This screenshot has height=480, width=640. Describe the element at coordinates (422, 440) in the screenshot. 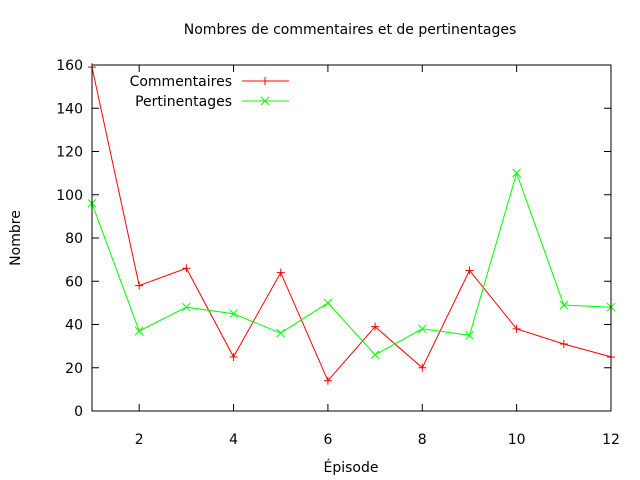

I see `x-tick-label: 8` at that location.